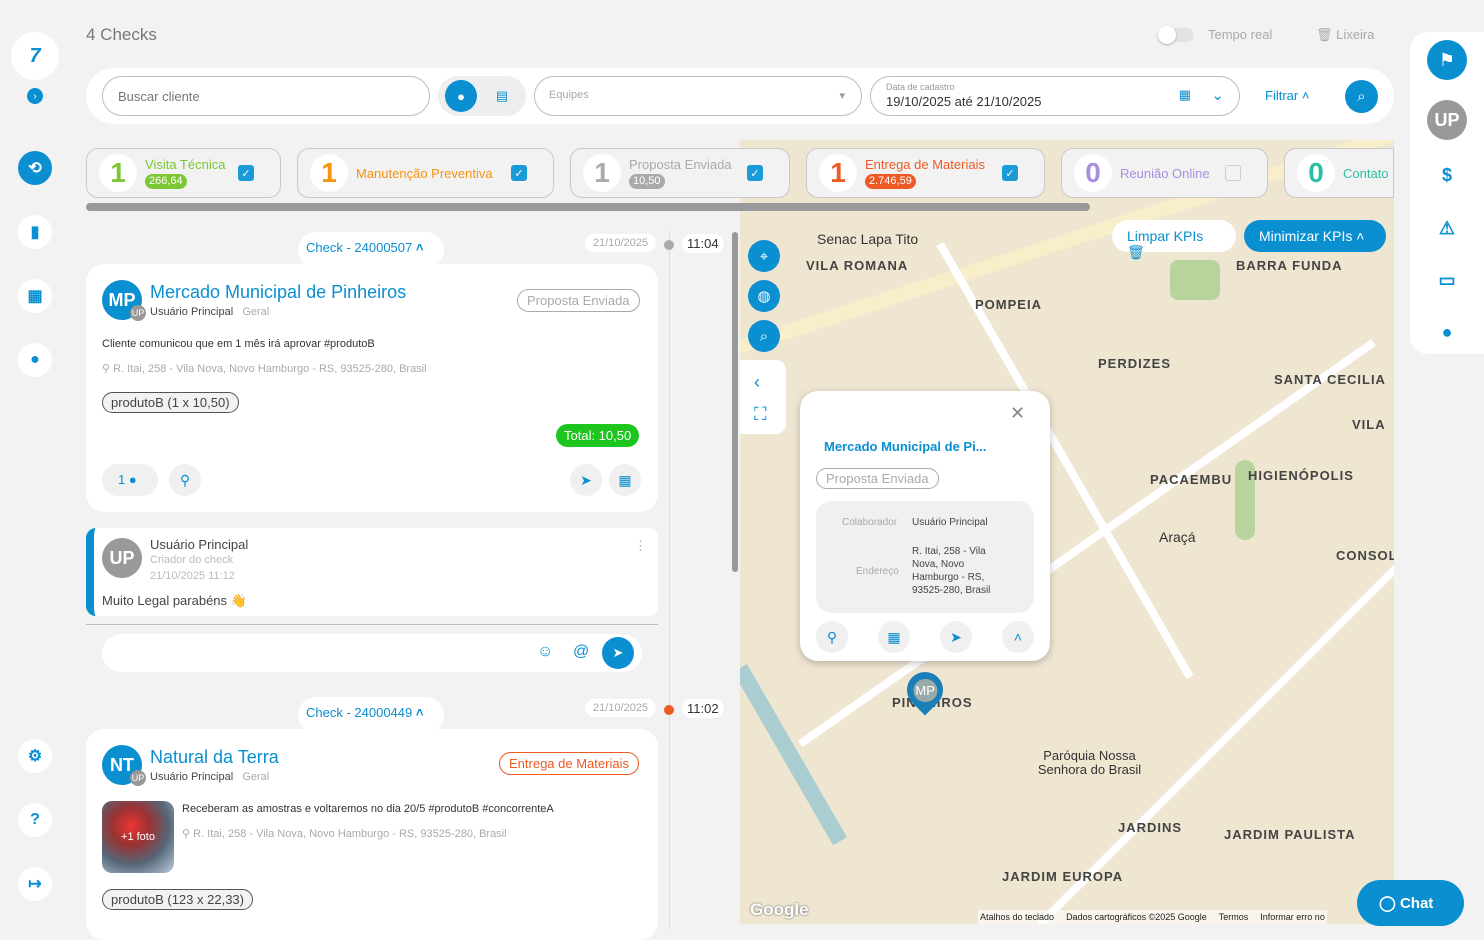 The width and height of the screenshot is (1484, 940). Describe the element at coordinates (1339, 173) in the screenshot. I see `kpi-card: 0 Contato` at that location.